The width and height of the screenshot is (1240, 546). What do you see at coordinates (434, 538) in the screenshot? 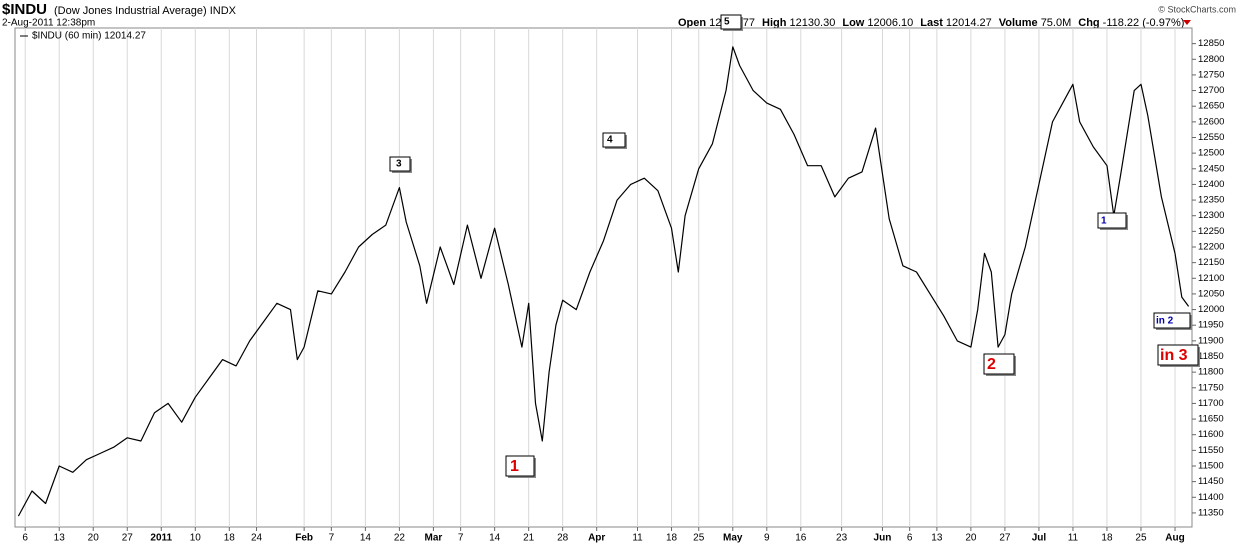
I see `x-tick-label: Mar` at bounding box center [434, 538].